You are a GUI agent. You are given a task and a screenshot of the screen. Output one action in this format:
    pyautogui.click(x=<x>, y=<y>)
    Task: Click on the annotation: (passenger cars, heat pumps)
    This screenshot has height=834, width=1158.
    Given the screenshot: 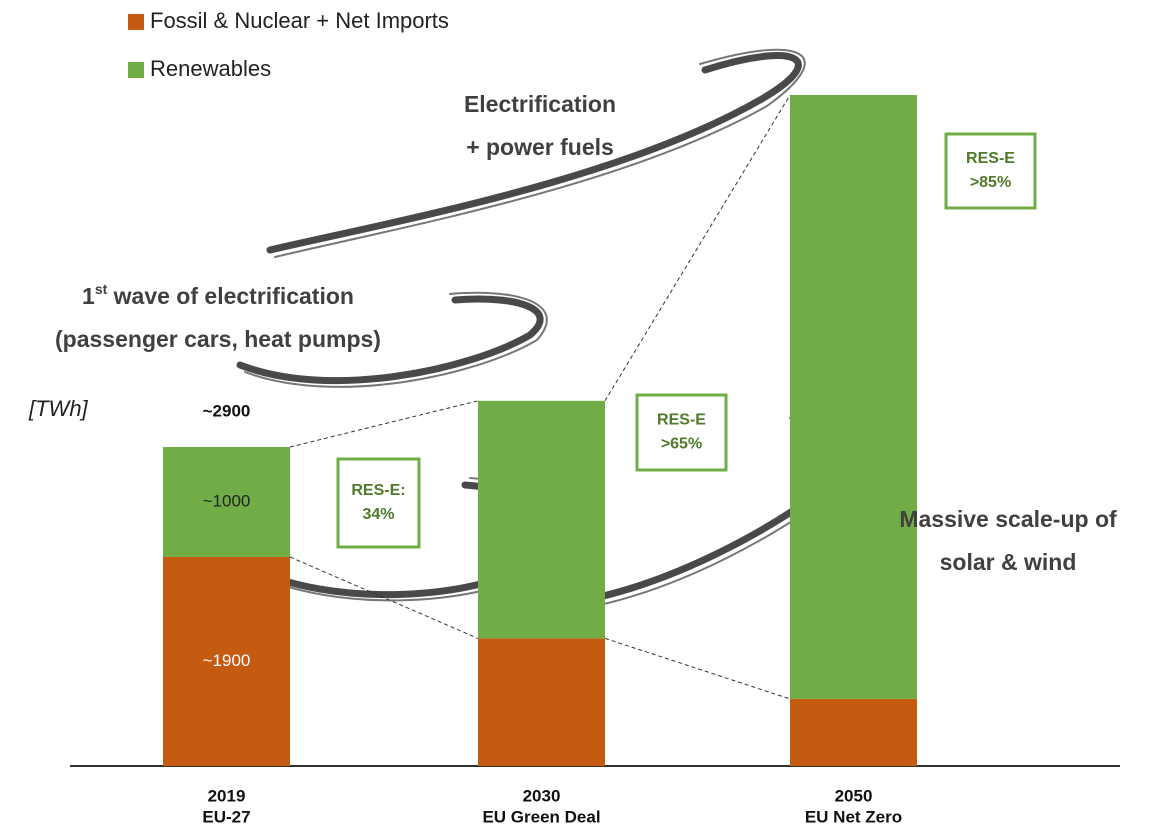 What is the action you would take?
    pyautogui.click(x=218, y=339)
    